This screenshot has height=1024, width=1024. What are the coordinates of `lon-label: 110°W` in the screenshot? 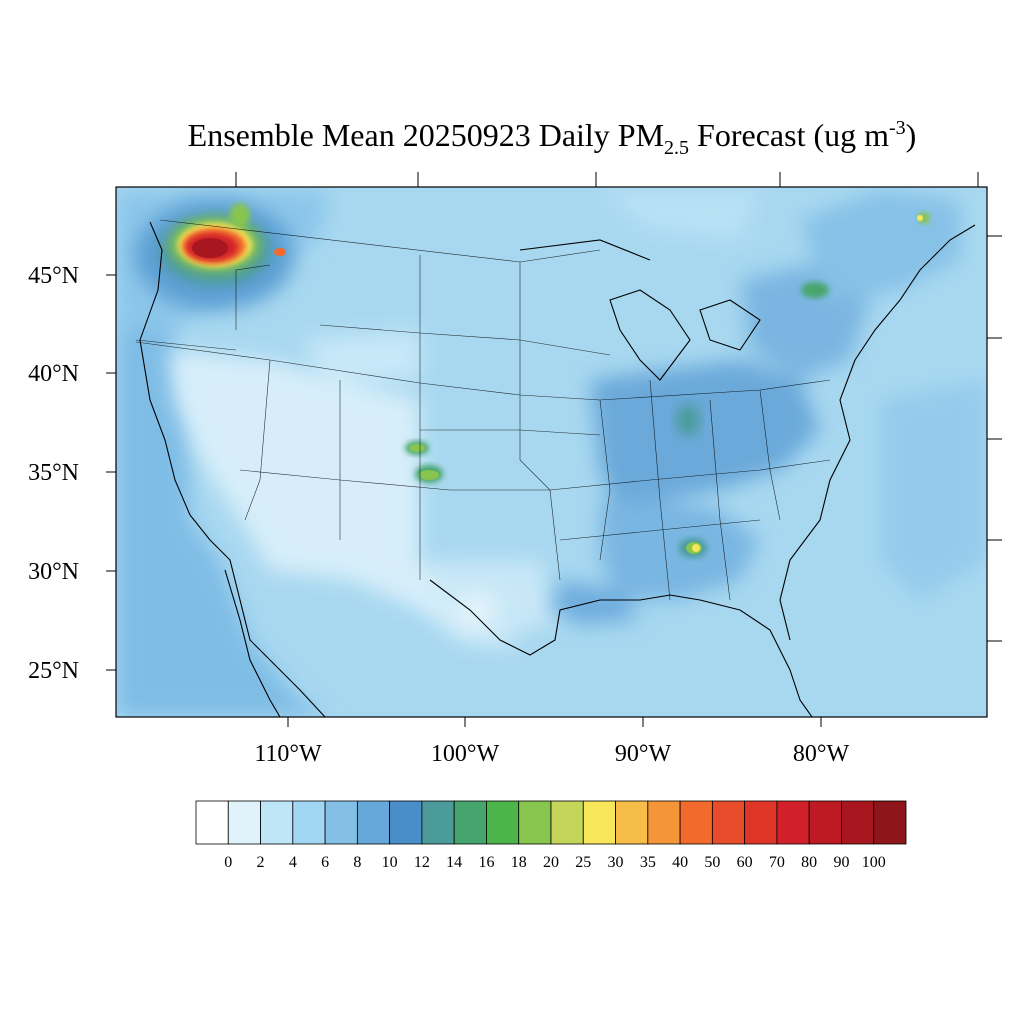 It's located at (288, 754).